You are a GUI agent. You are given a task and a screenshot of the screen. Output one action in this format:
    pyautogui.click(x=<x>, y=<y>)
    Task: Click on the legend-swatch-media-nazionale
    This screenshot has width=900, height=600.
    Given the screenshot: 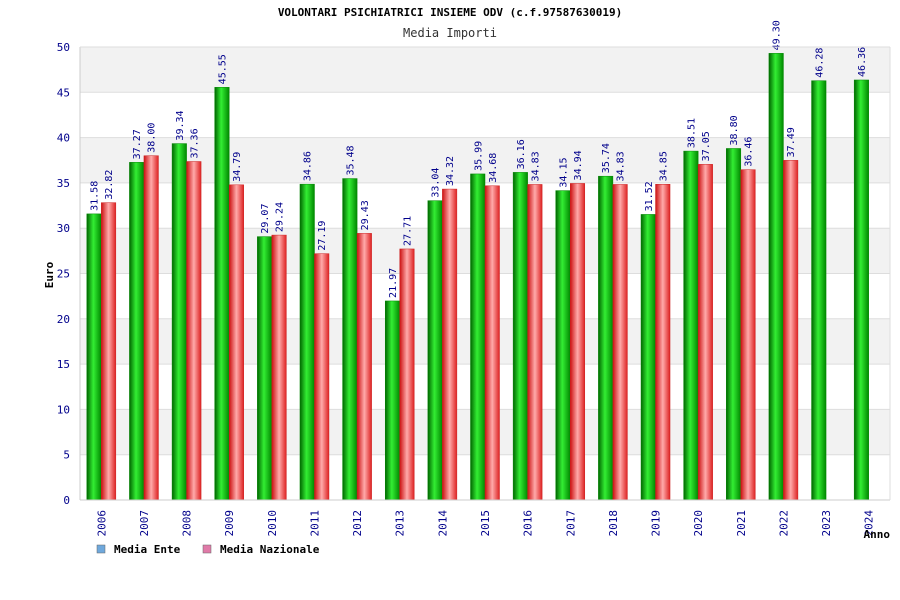 What is the action you would take?
    pyautogui.click(x=207, y=549)
    